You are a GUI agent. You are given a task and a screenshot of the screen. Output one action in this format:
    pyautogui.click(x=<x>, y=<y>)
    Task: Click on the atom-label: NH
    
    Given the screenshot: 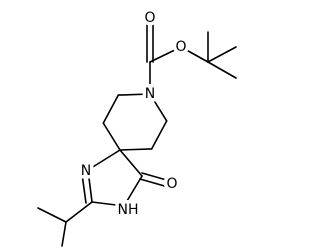 What is the action you would take?
    pyautogui.click(x=128, y=210)
    